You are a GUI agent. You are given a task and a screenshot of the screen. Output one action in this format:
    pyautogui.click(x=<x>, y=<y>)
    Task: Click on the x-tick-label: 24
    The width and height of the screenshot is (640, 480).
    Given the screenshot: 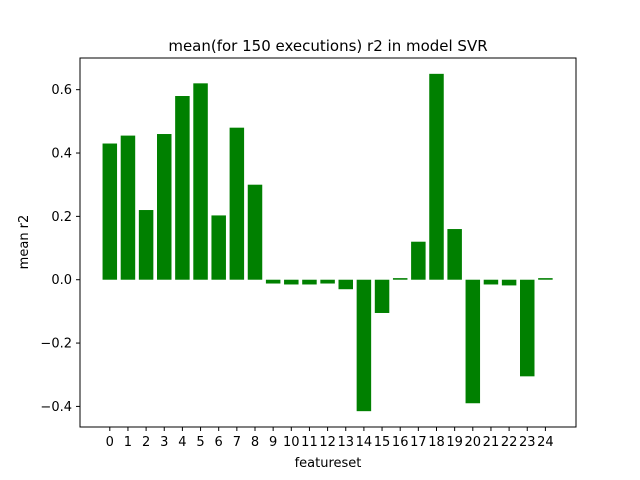 What is the action you would take?
    pyautogui.click(x=545, y=442)
    